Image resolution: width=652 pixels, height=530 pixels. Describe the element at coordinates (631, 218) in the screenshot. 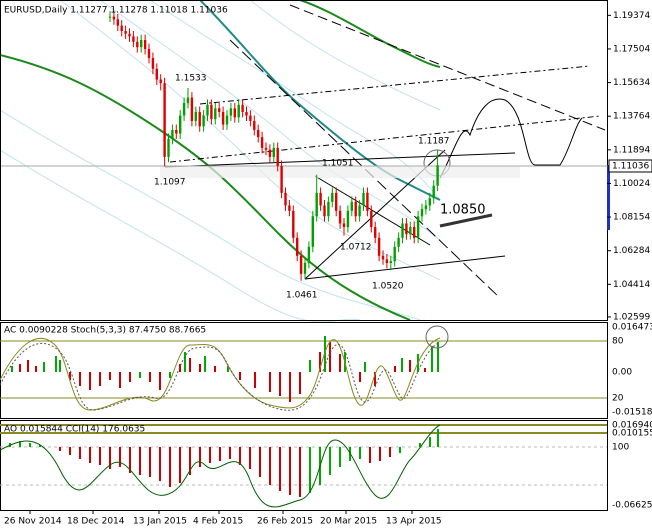

I see `y-tick-label: 1.08154` at that location.